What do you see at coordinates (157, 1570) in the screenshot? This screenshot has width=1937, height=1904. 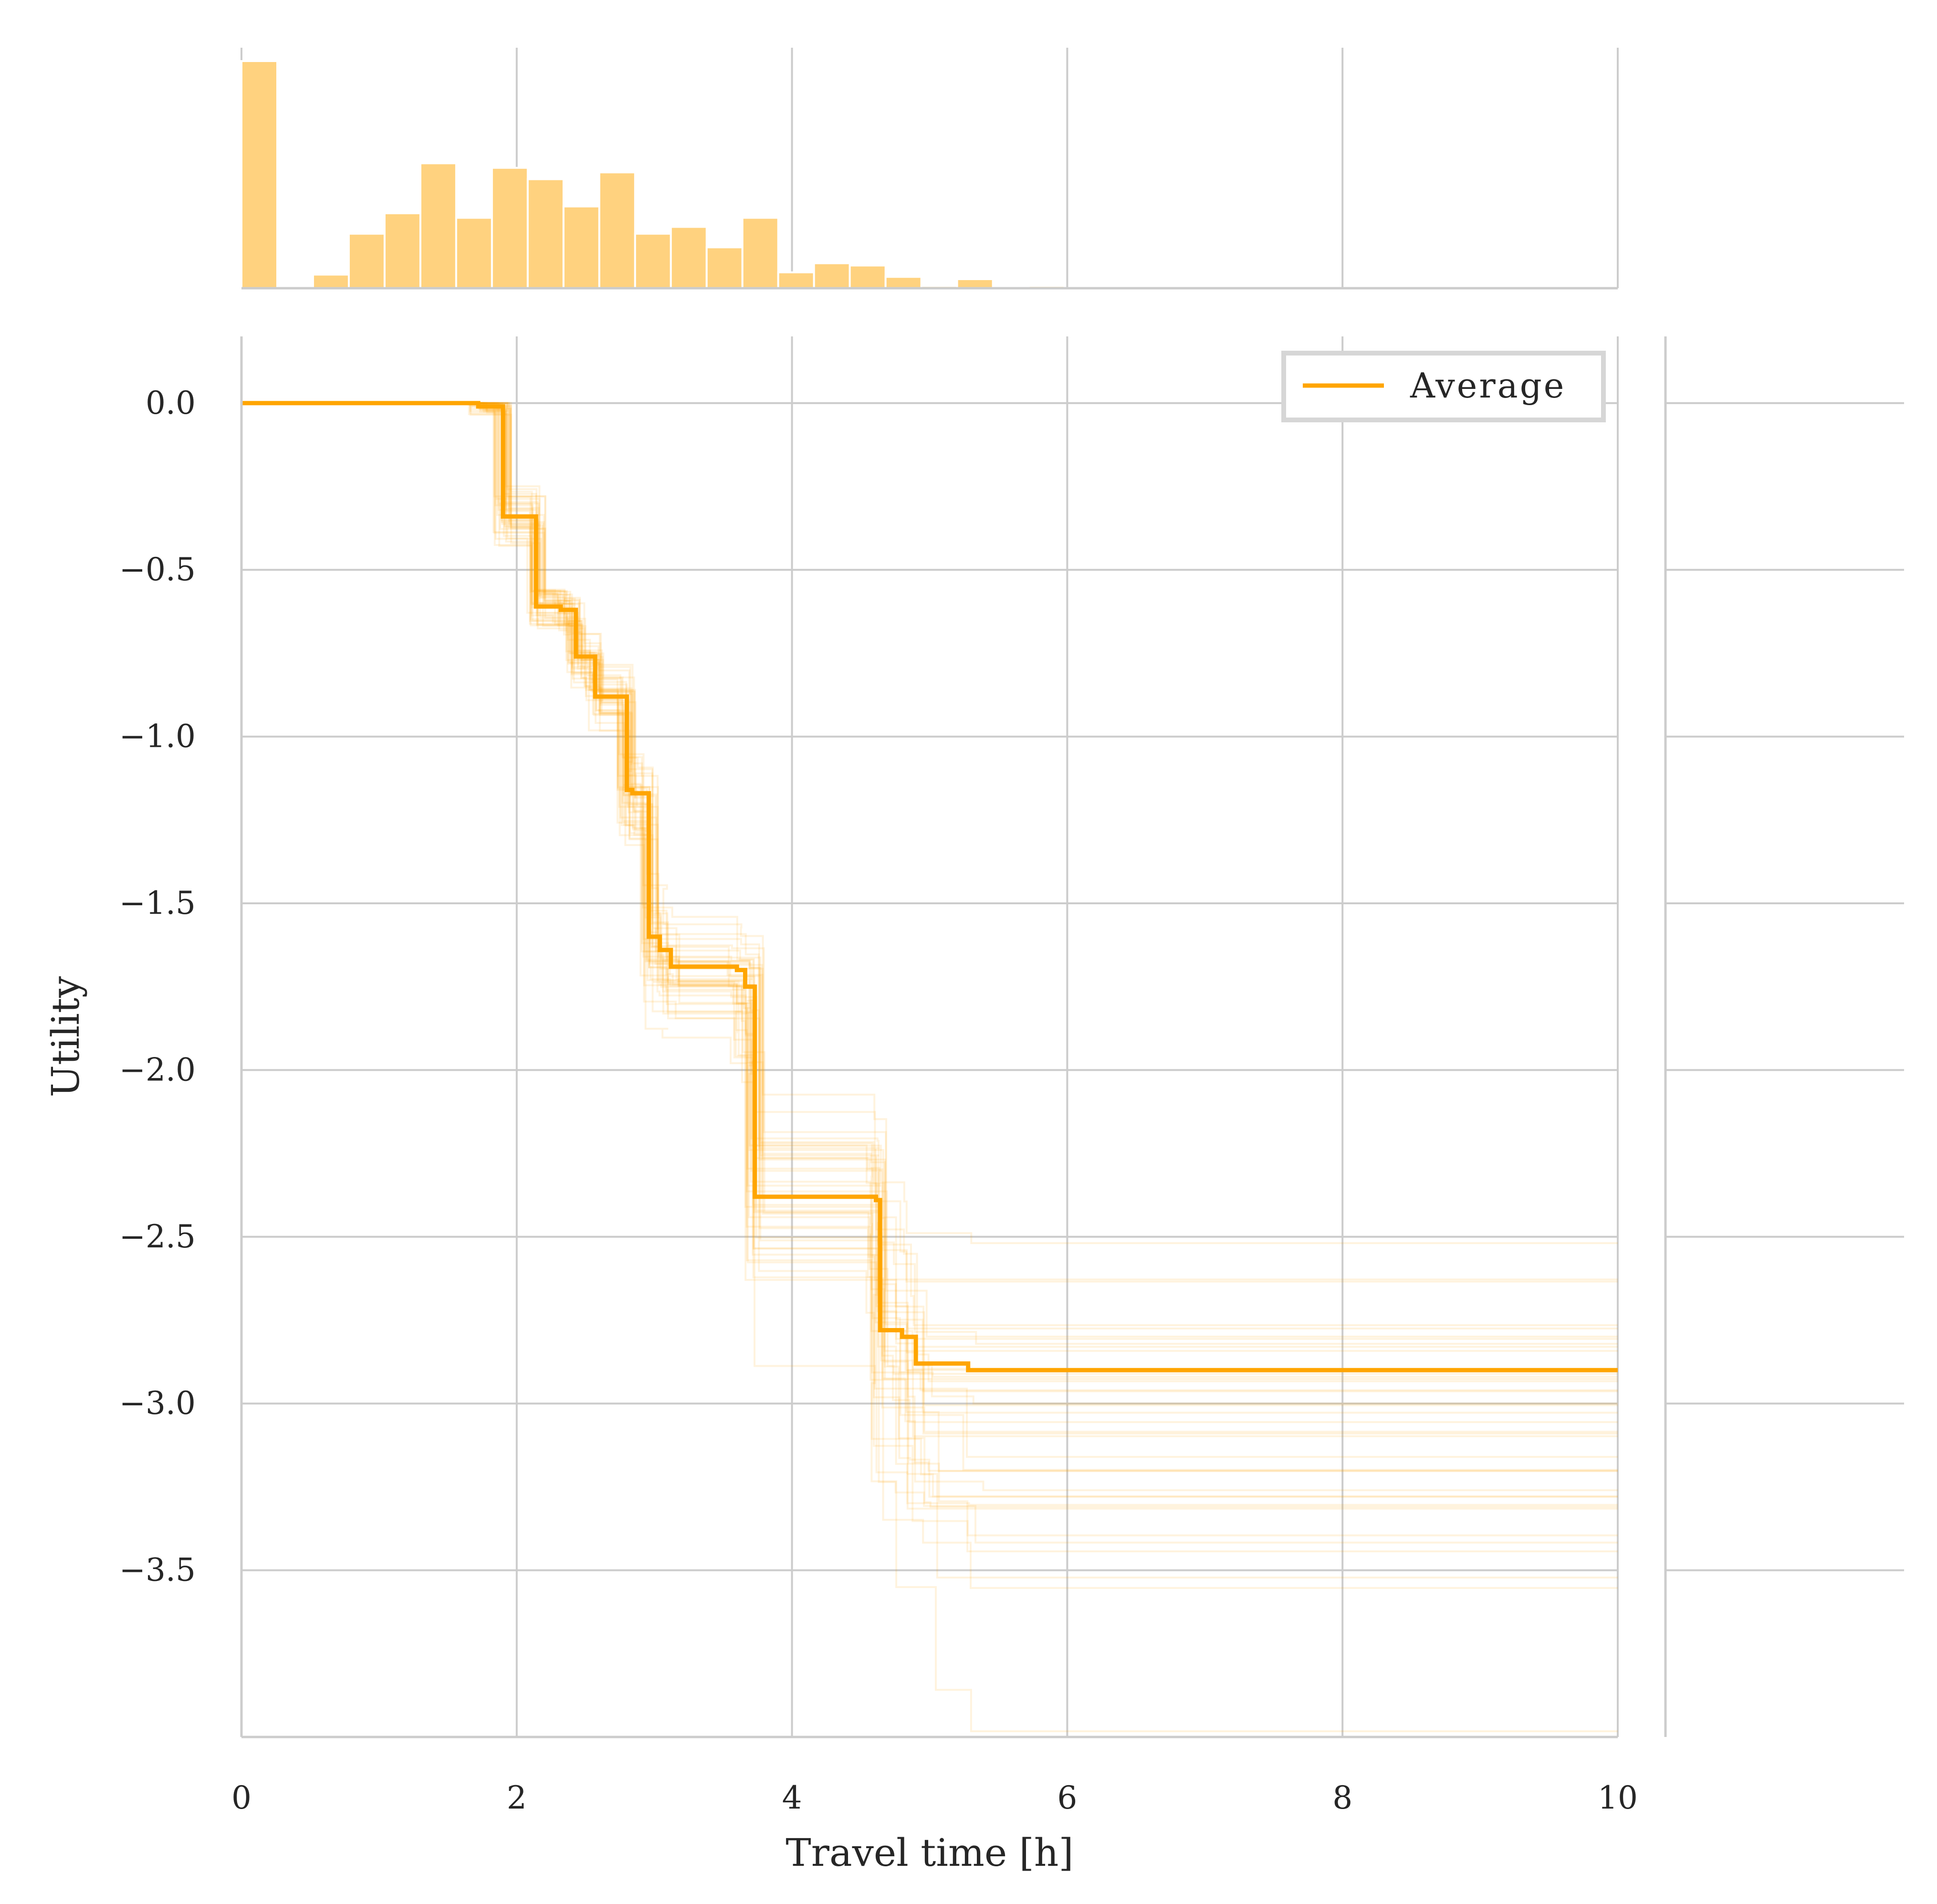 I see `y-tick-label: −3.5` at bounding box center [157, 1570].